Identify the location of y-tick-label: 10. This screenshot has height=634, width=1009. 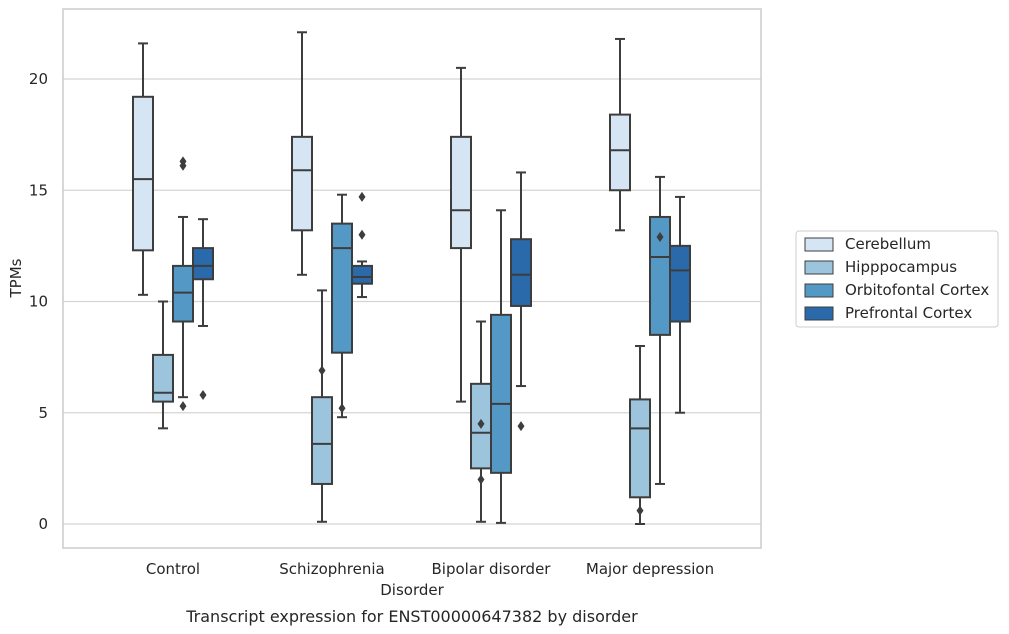
(38, 302).